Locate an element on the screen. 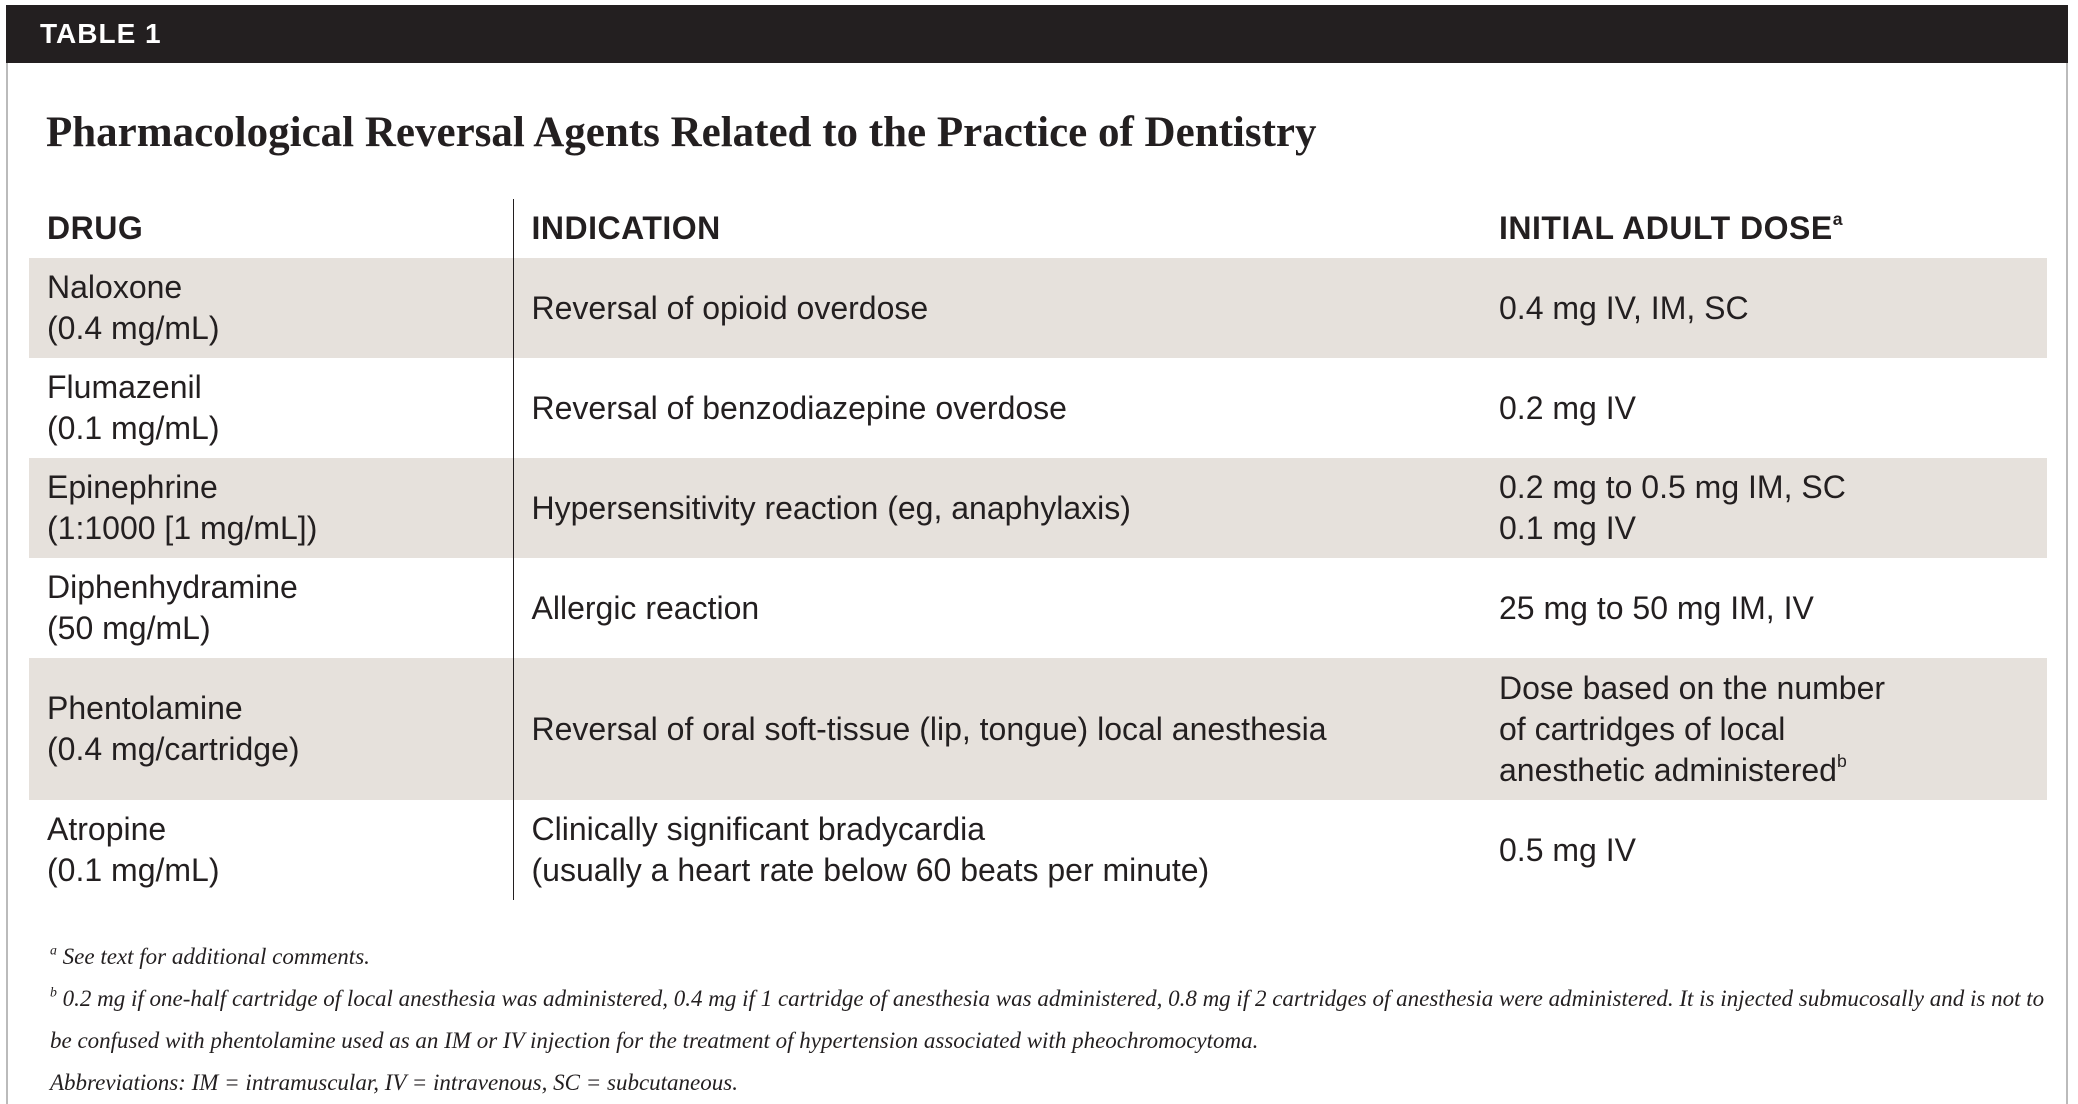 The width and height of the screenshot is (2078, 1104). cell-text: (0.4 mg/mL) is located at coordinates (133, 328).